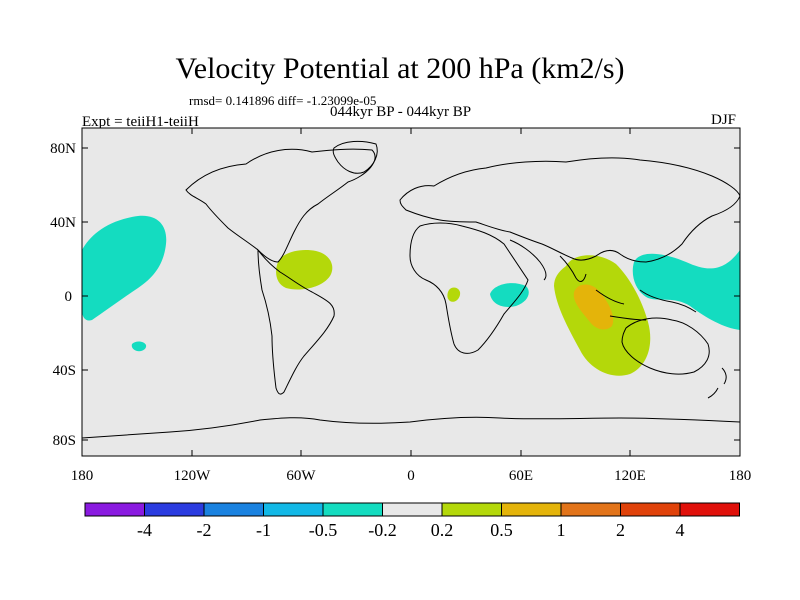 The width and height of the screenshot is (800, 600). What do you see at coordinates (124, 268) in the screenshot?
I see `pacific-negative-region` at bounding box center [124, 268].